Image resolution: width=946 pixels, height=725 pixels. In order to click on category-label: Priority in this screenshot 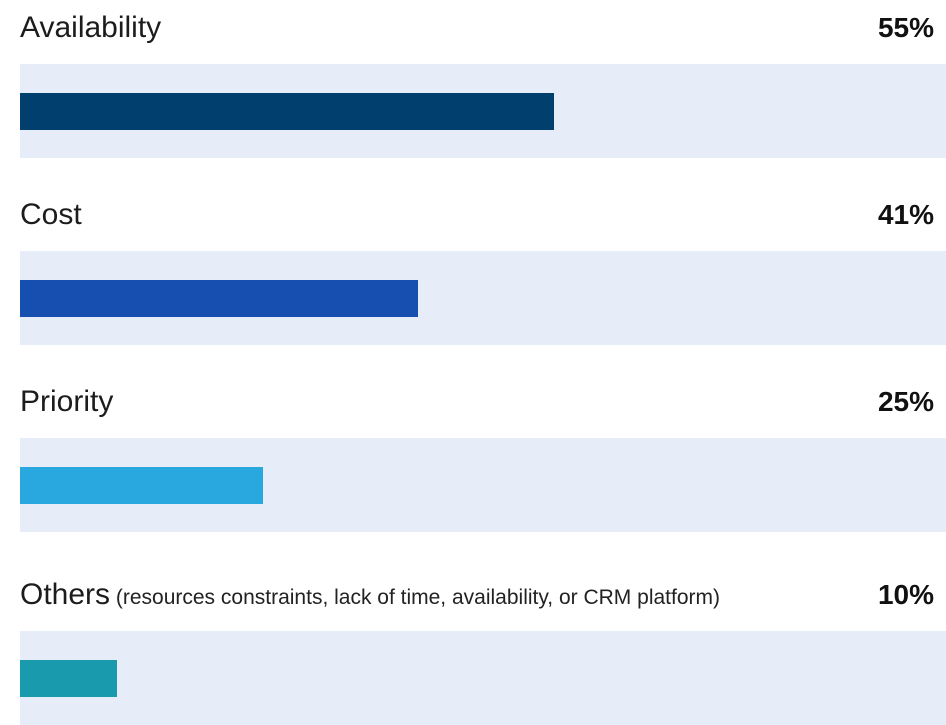, I will do `click(66, 402)`.